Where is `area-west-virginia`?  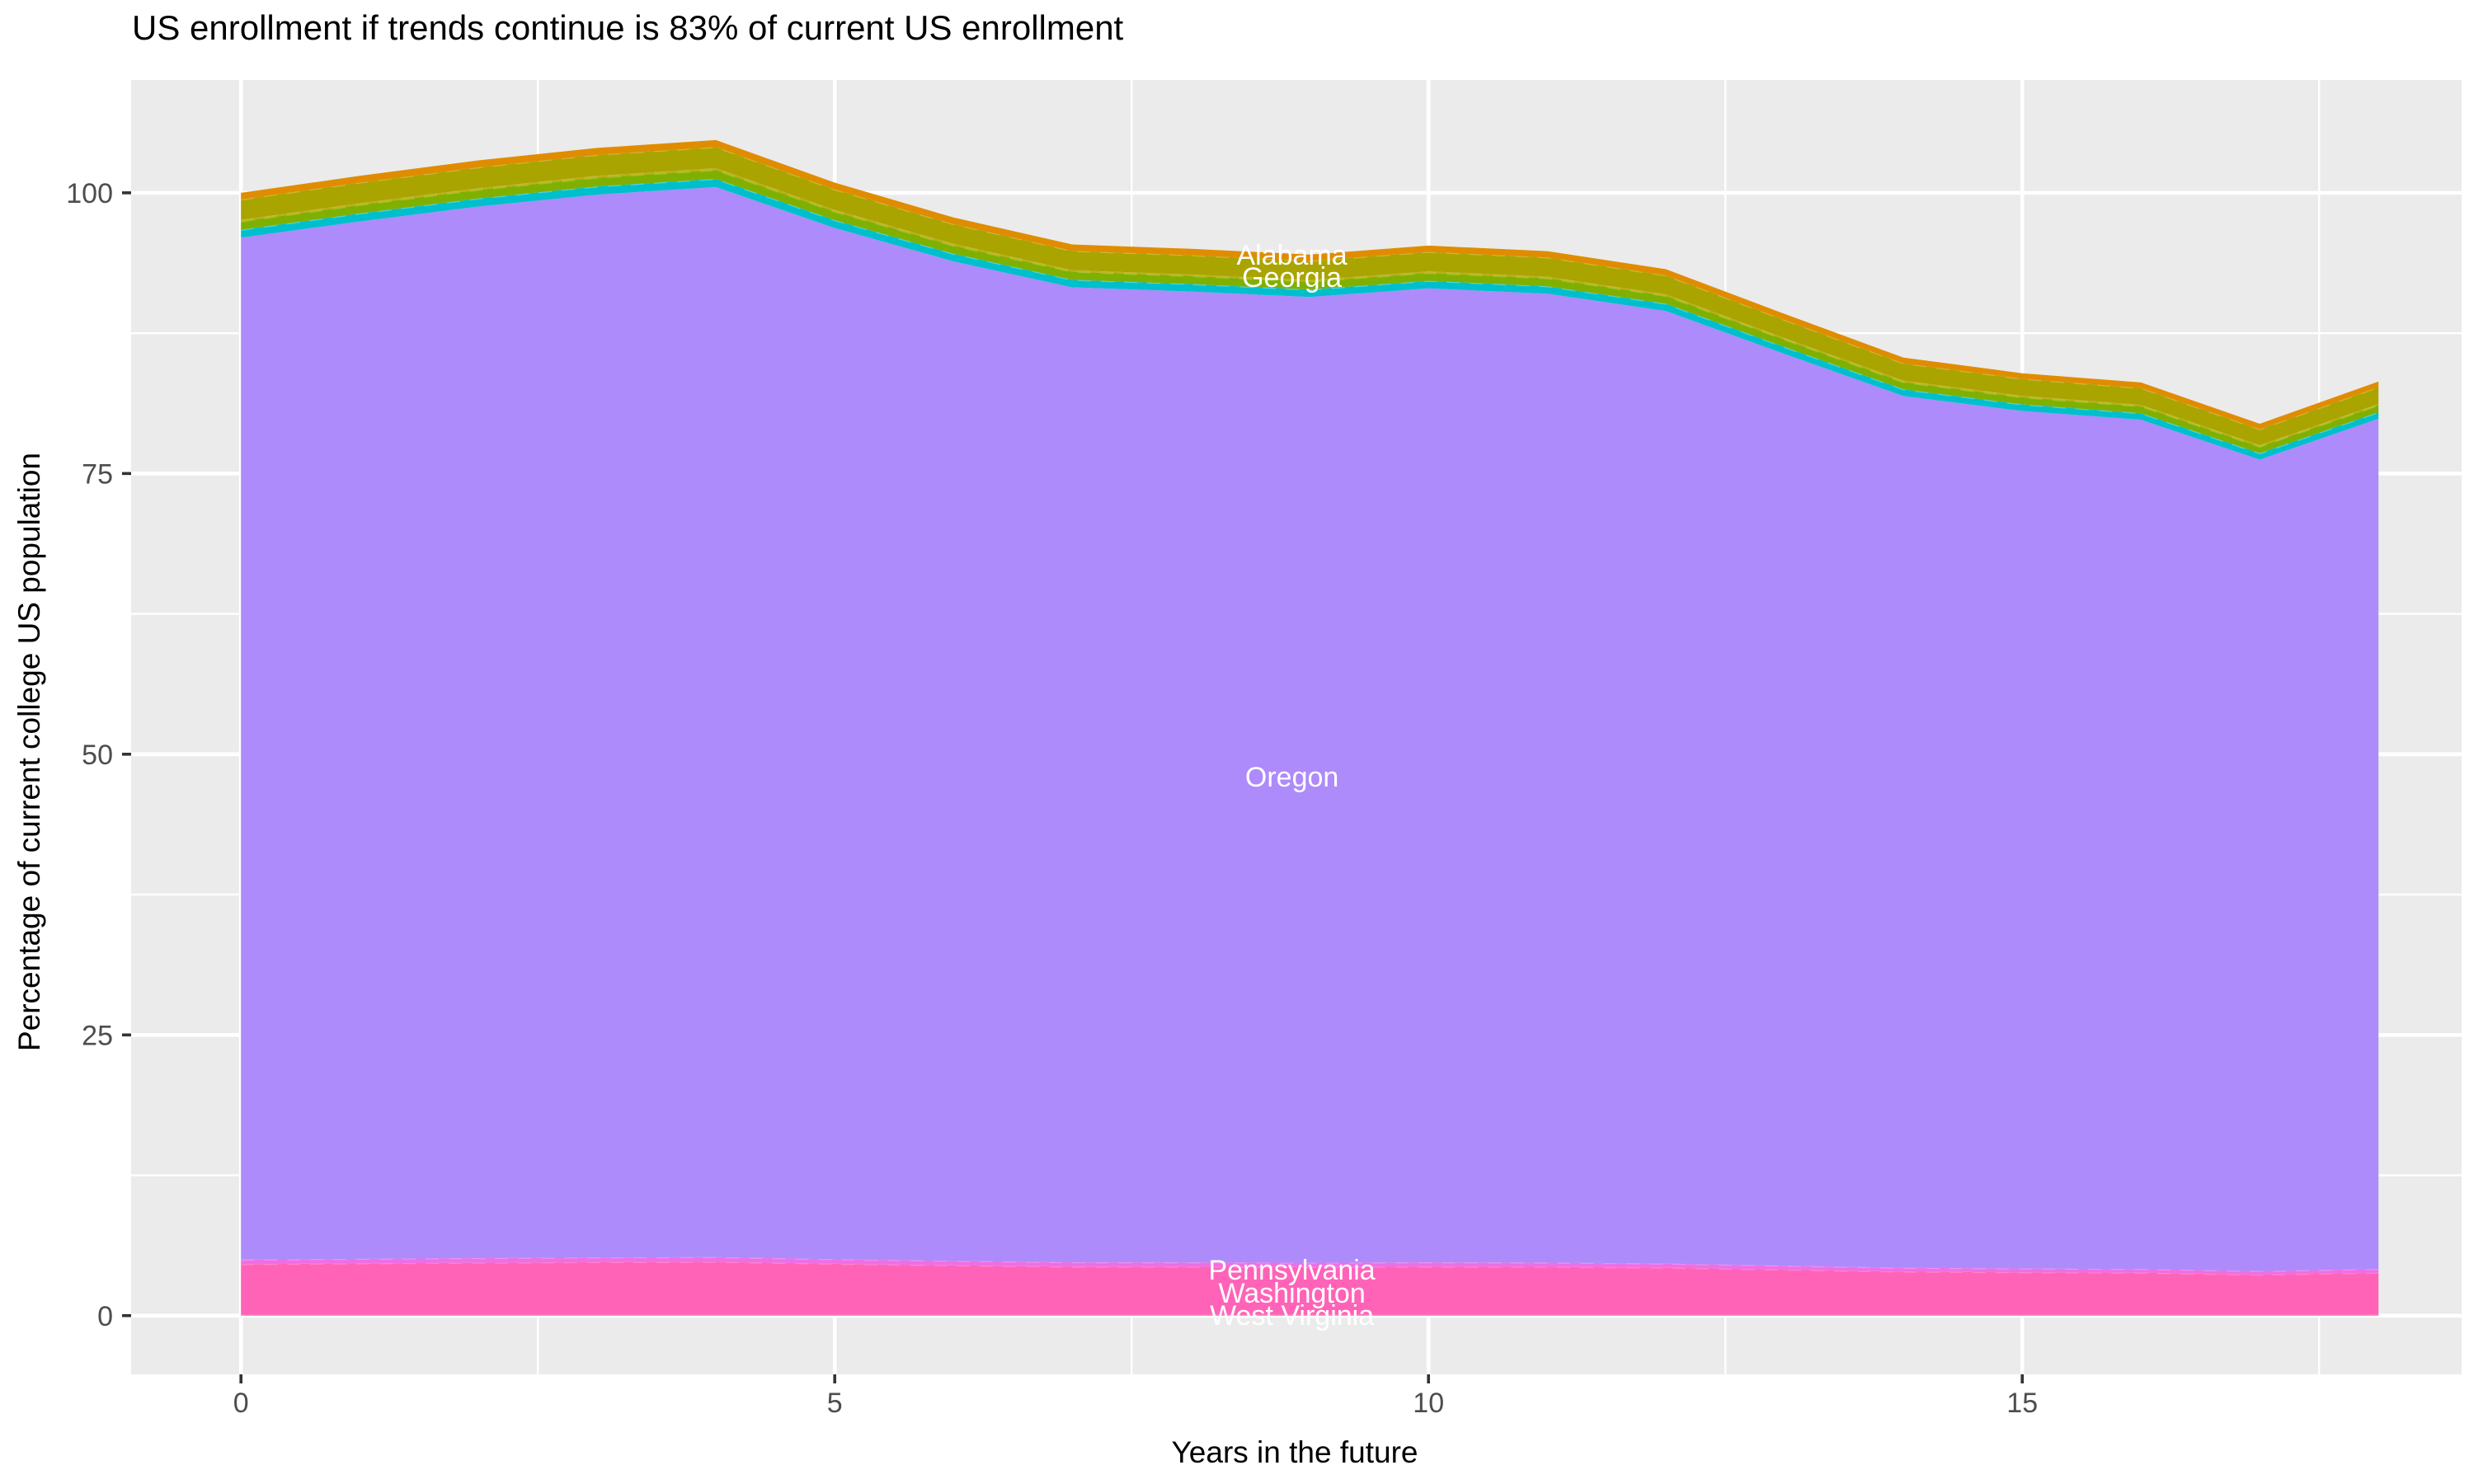 area-west-virginia is located at coordinates (1310, 1315).